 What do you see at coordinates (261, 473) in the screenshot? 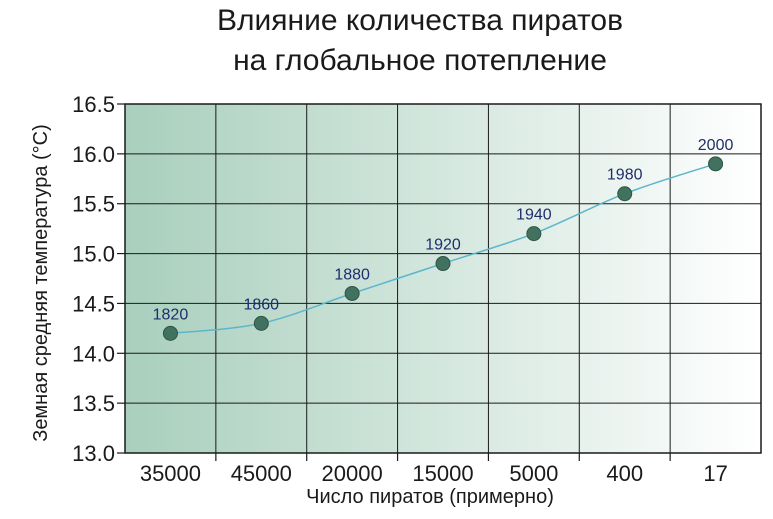
I see `x-tick-label: 45000` at bounding box center [261, 473].